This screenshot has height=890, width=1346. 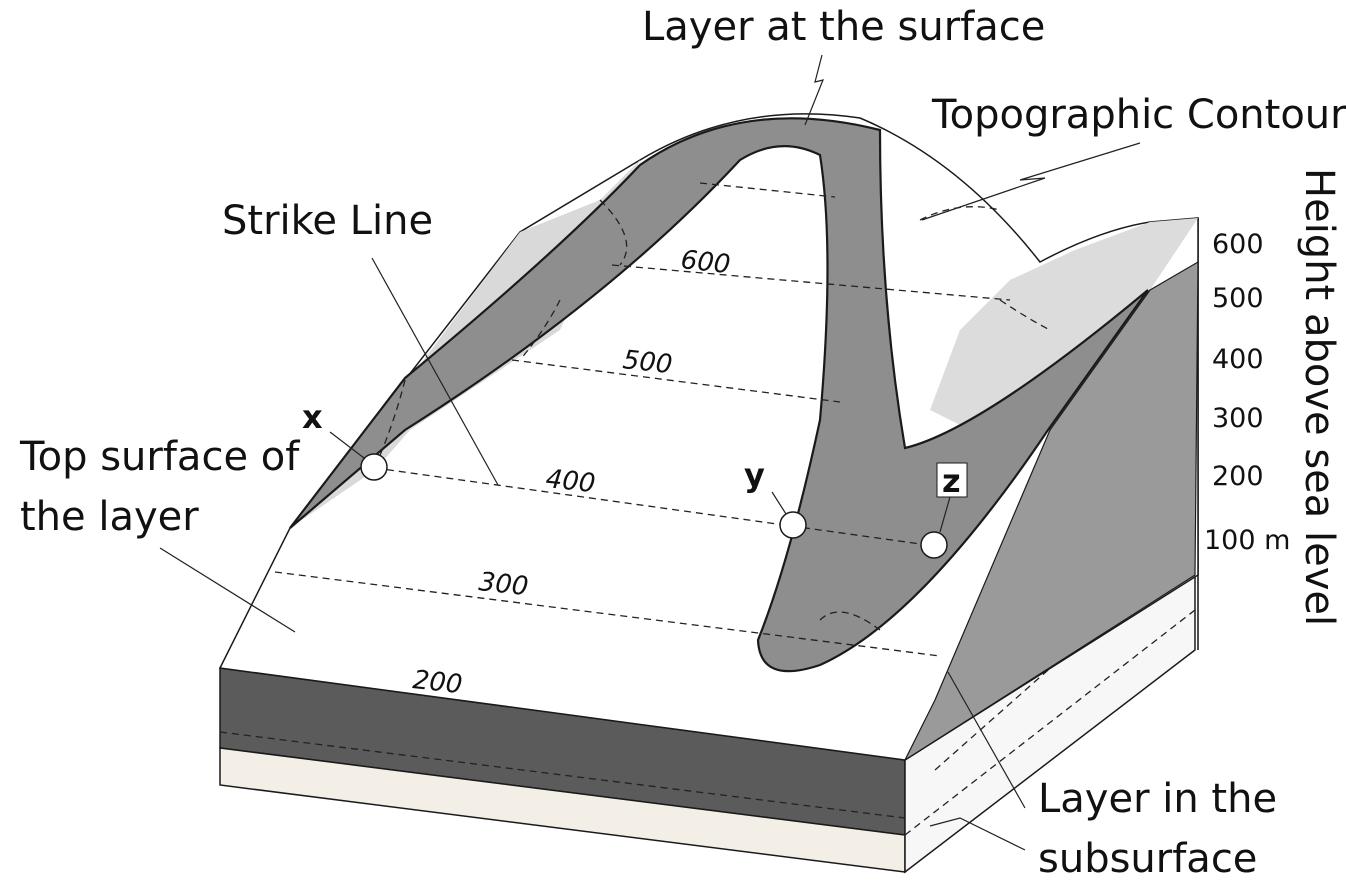 What do you see at coordinates (570, 481) in the screenshot?
I see `contour-label-400: 400` at bounding box center [570, 481].